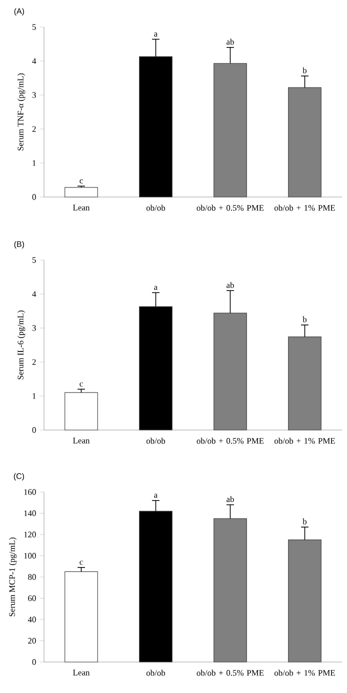 The height and width of the screenshot is (693, 347). Describe the element at coordinates (32, 577) in the screenshot. I see `y-tick-label: 80` at that location.